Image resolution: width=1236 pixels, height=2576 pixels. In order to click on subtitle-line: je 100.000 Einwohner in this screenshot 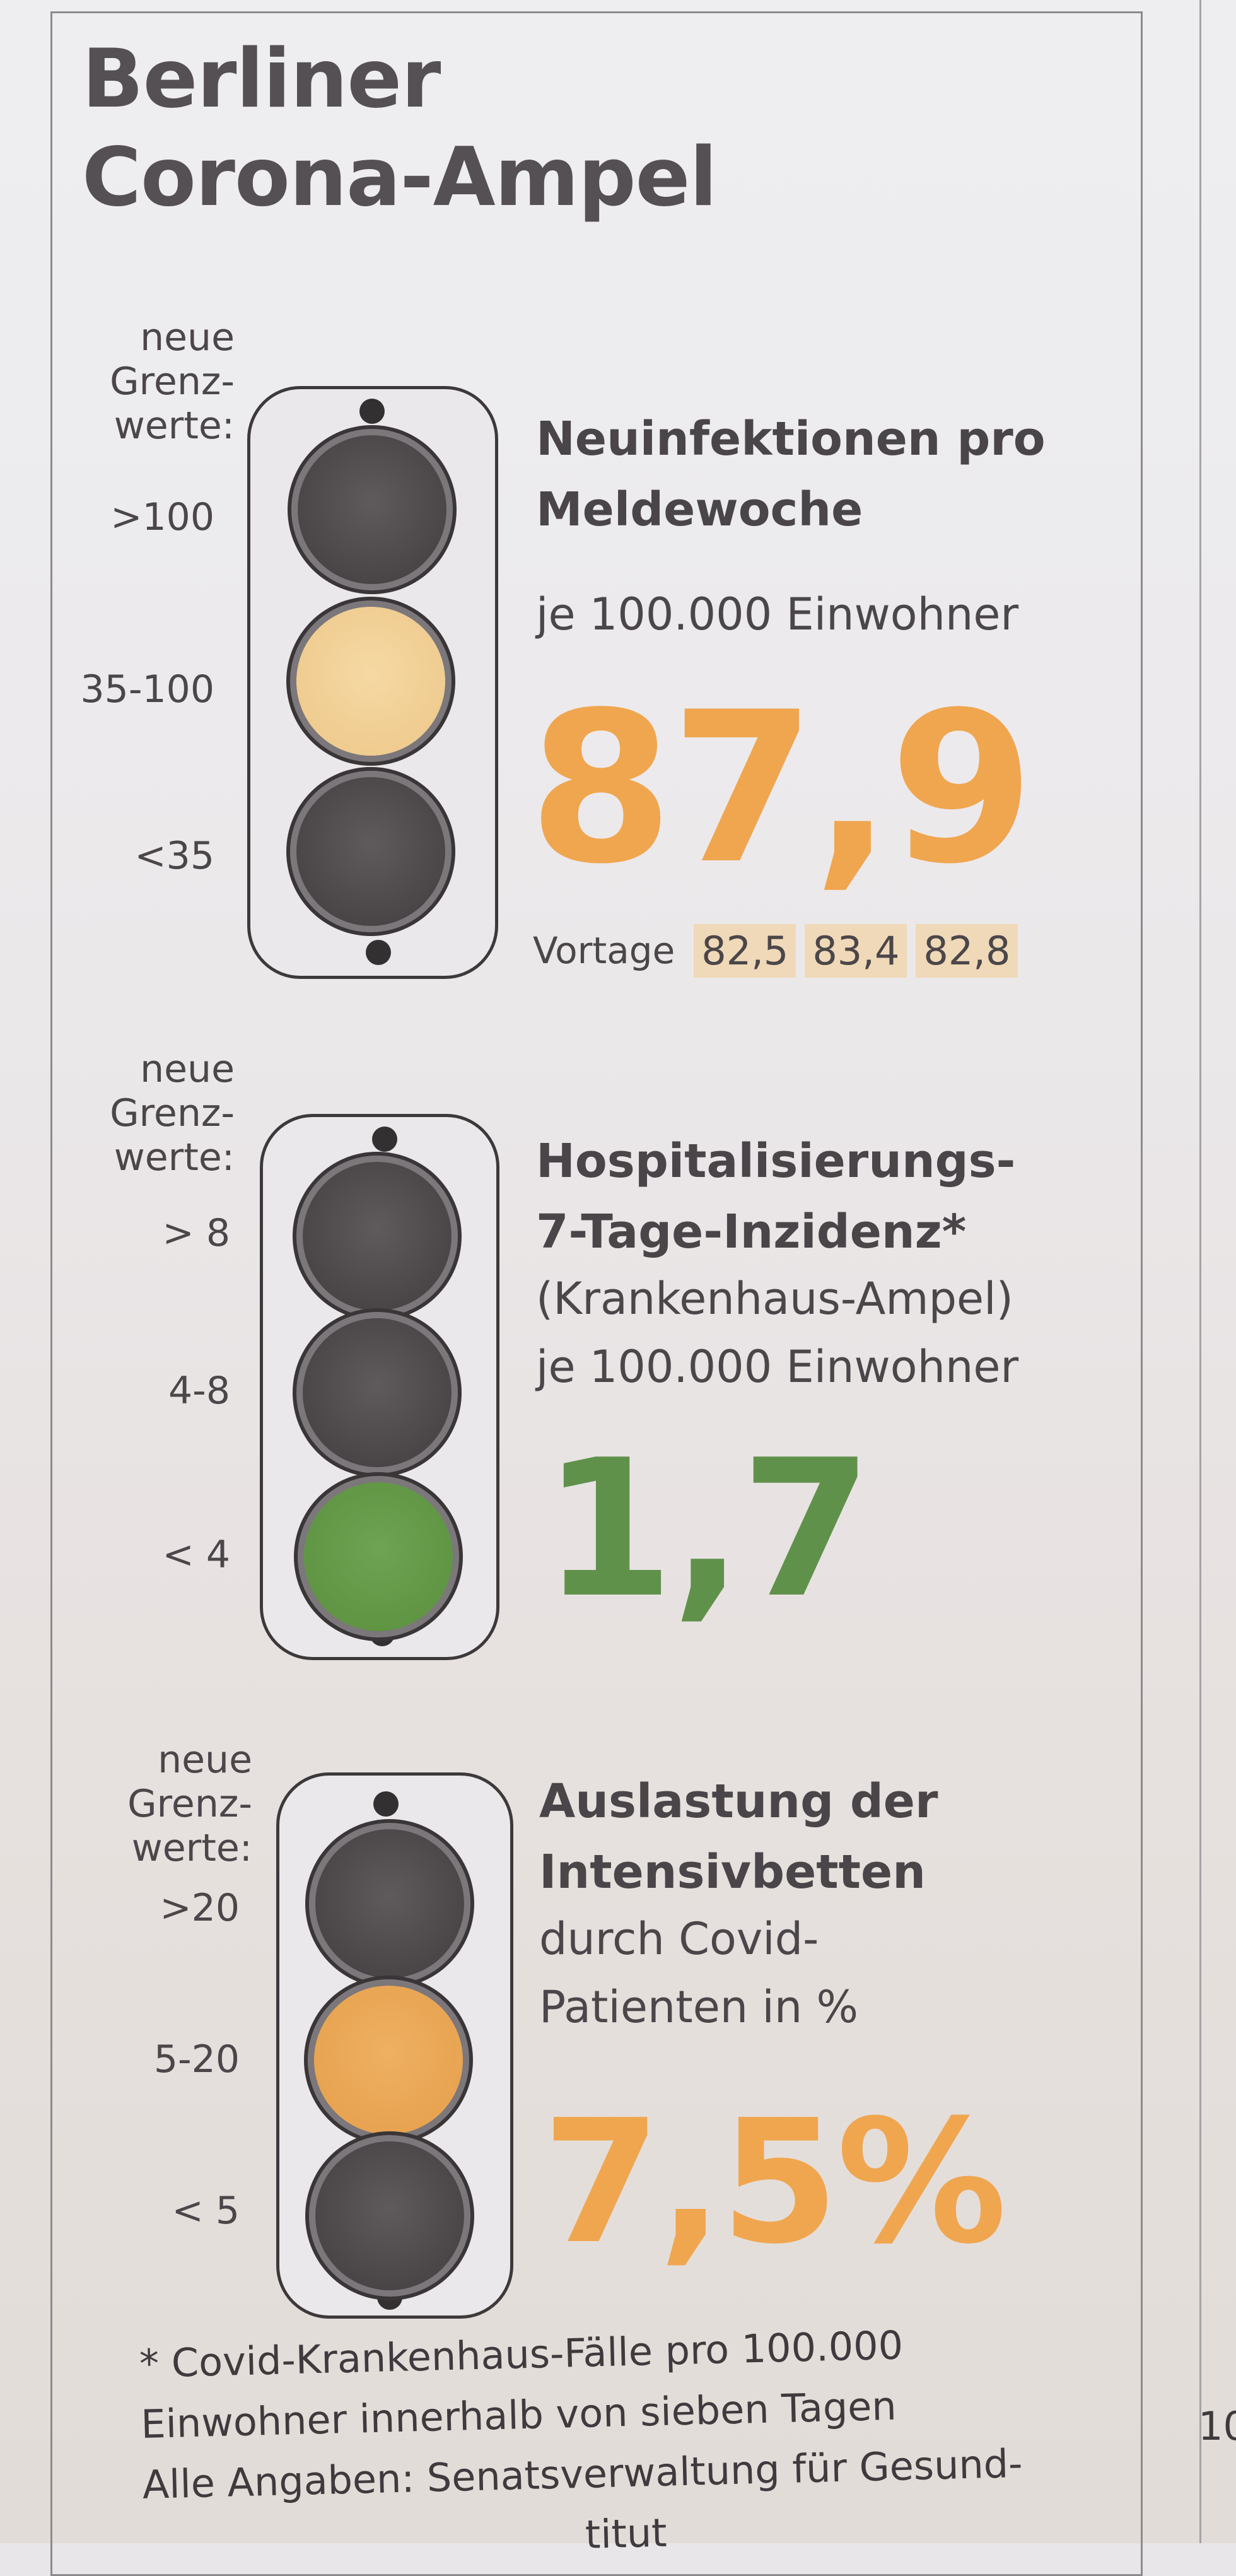, I will do `click(778, 1367)`.